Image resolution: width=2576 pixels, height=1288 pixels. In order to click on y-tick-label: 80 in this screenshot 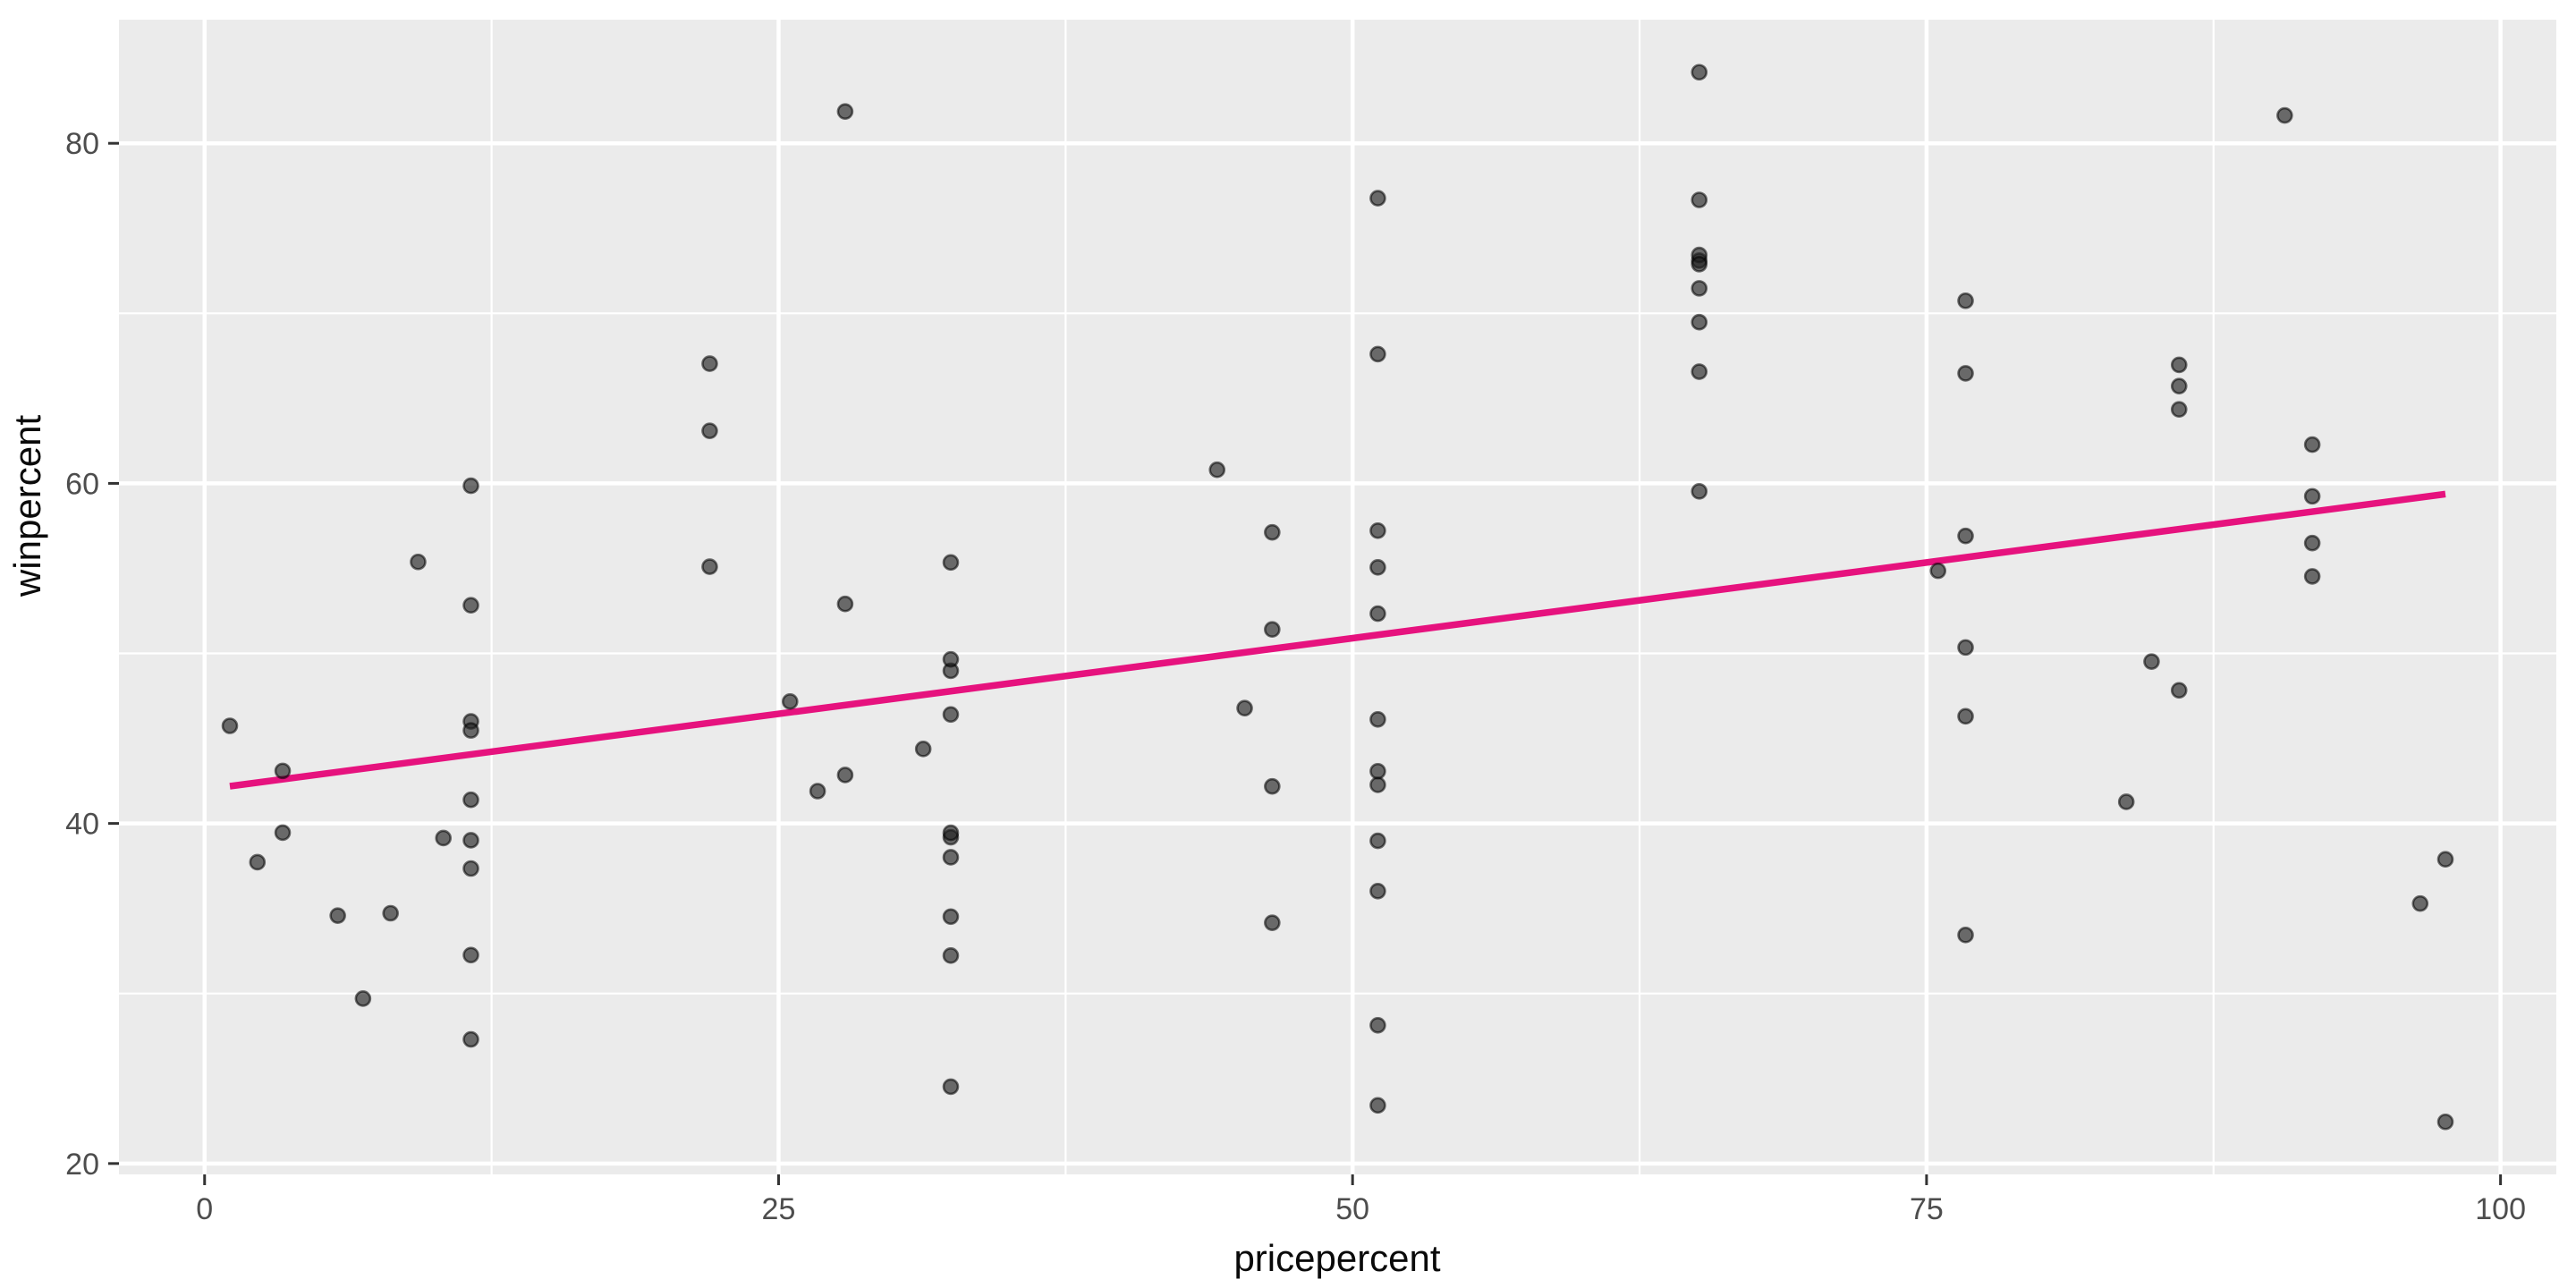, I will do `click(82, 144)`.